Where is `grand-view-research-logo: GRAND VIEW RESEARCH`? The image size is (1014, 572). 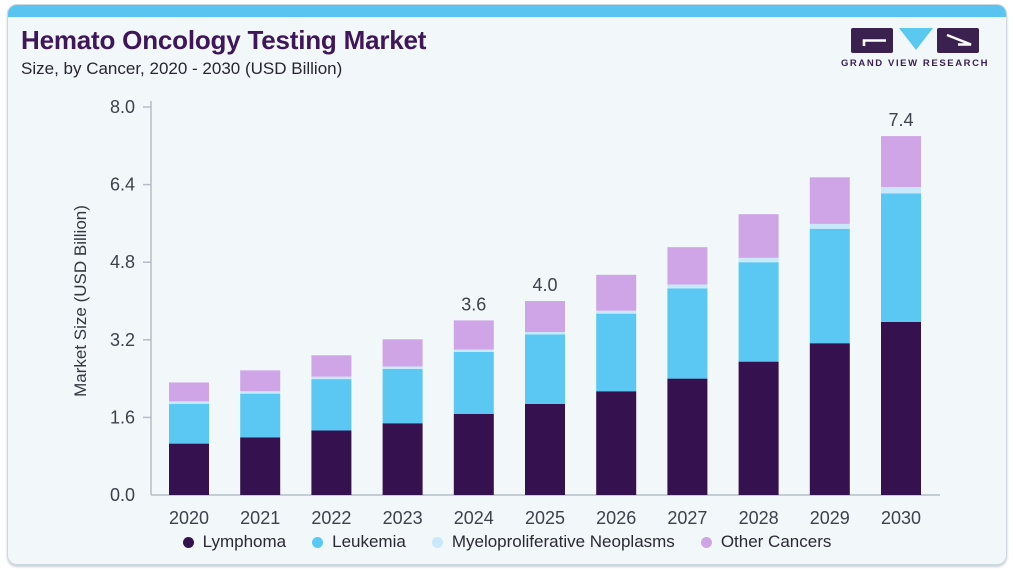
grand-view-research-logo: GRAND VIEW RESEARCH is located at coordinates (914, 48).